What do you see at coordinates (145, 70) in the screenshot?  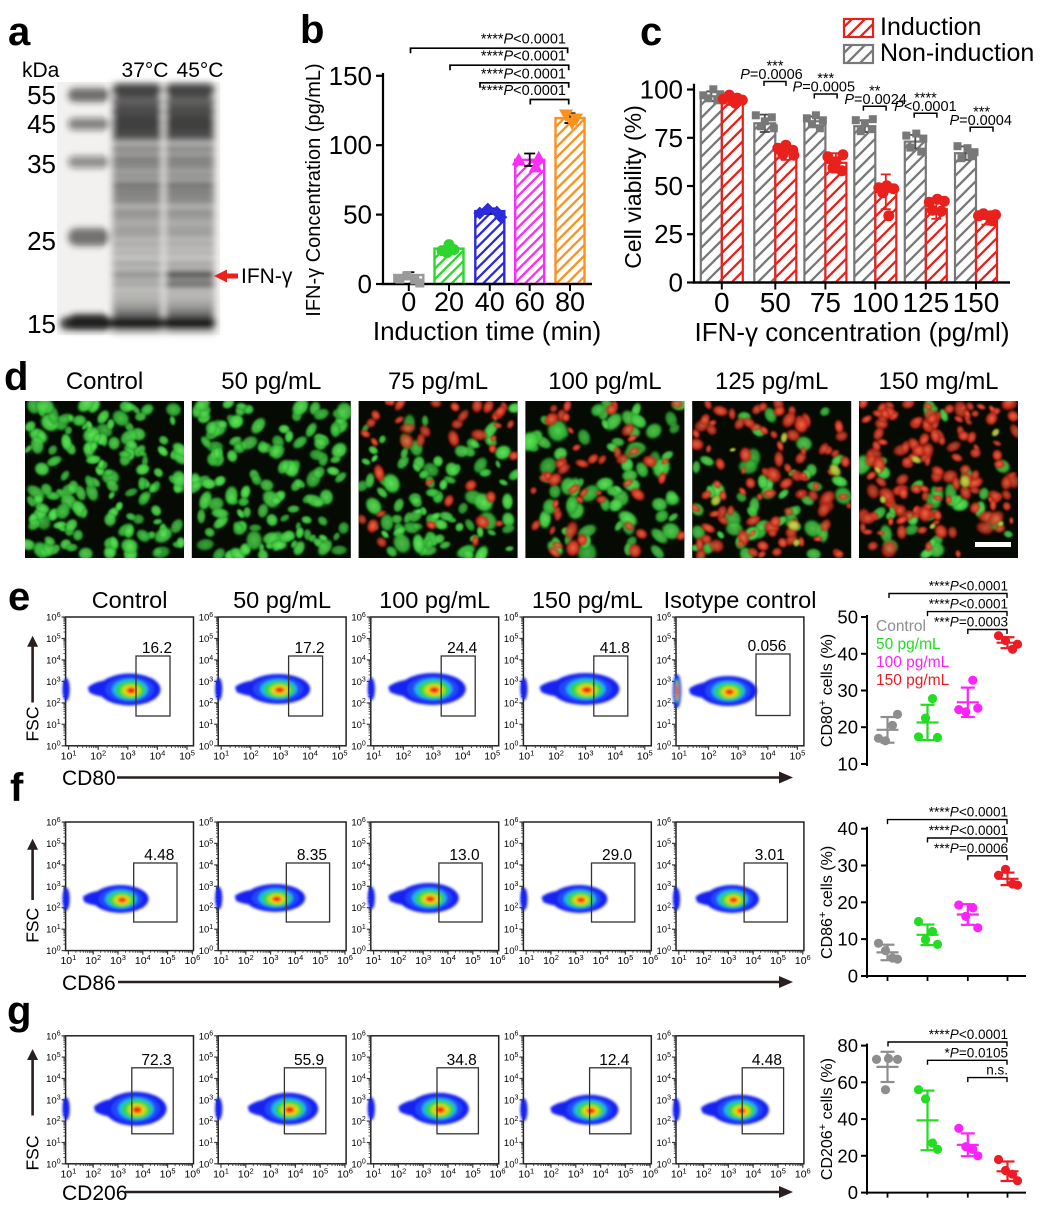 I see `svg-text: 37°C` at bounding box center [145, 70].